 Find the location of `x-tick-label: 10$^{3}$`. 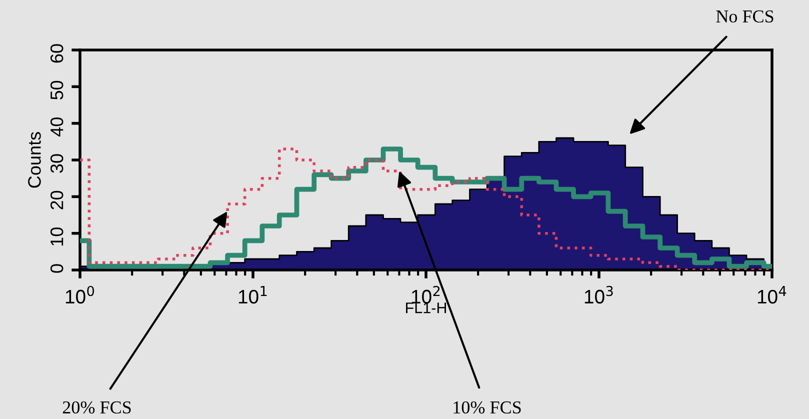

x-tick-label: 10$^{3}$ is located at coordinates (598, 295).